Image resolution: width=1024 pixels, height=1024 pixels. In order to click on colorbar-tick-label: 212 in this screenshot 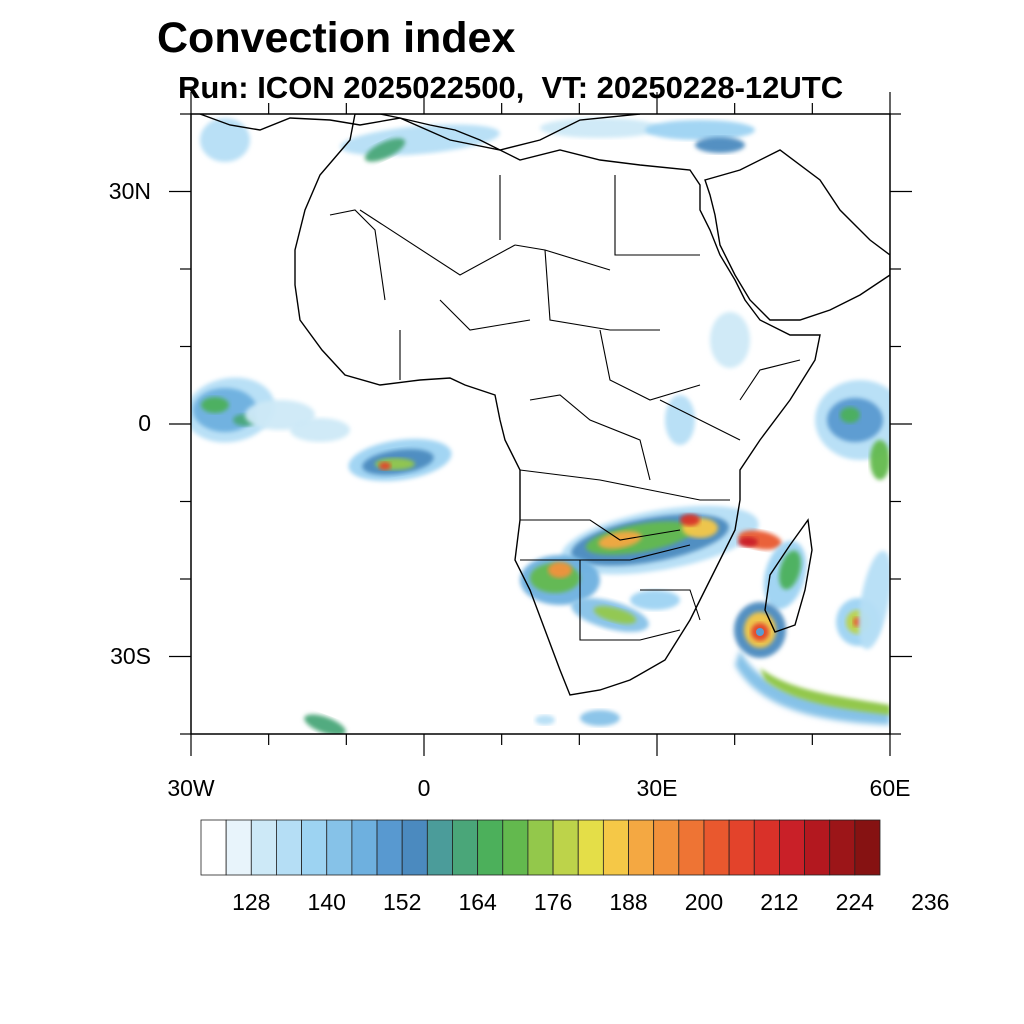, I will do `click(779, 902)`.